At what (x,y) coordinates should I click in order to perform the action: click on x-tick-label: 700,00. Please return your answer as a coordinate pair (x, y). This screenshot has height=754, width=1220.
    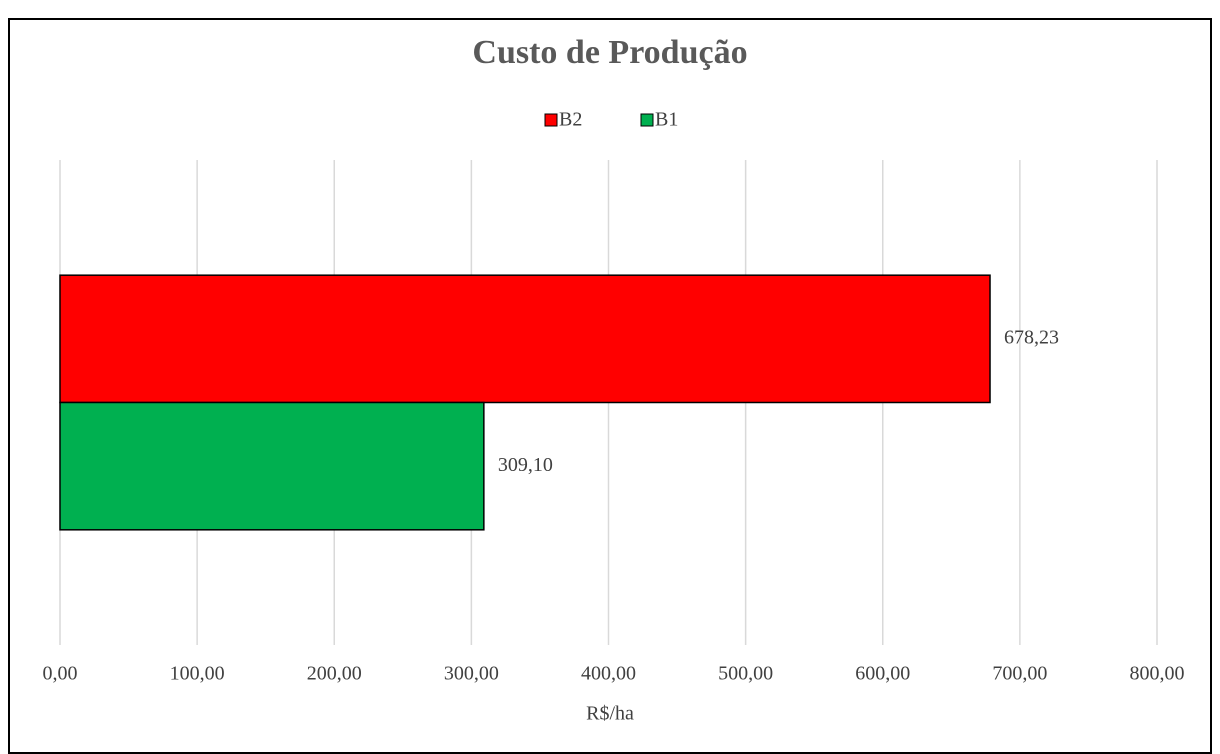
    Looking at the image, I should click on (1019, 674).